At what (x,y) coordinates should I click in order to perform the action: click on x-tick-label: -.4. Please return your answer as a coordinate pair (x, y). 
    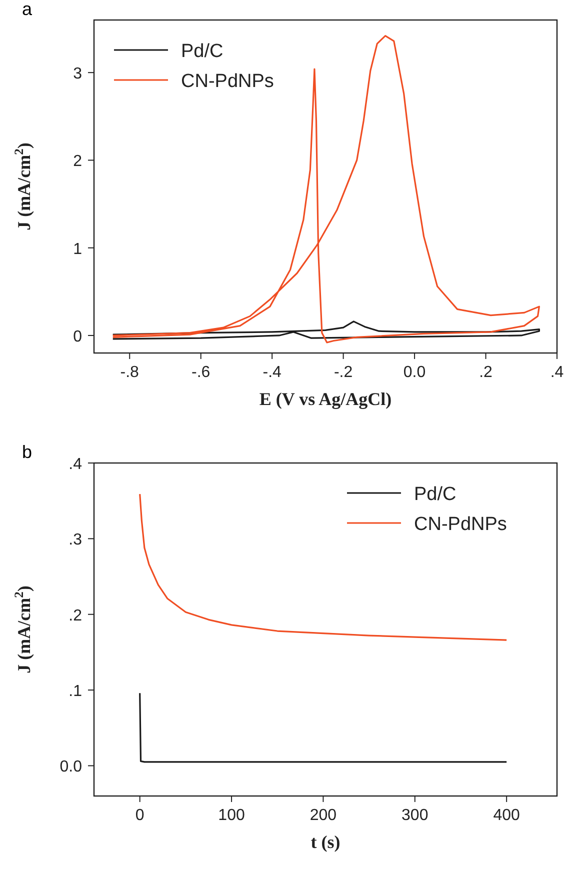
    Looking at the image, I should click on (272, 372).